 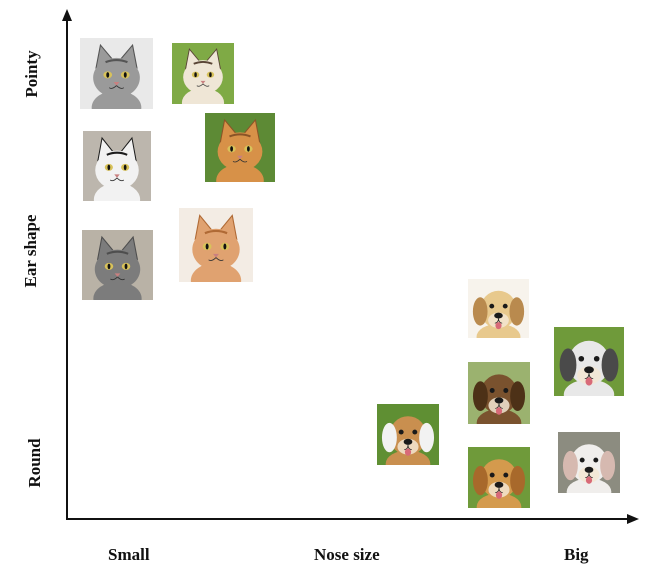 What do you see at coordinates (589, 361) in the screenshot?
I see `husky-photo` at bounding box center [589, 361].